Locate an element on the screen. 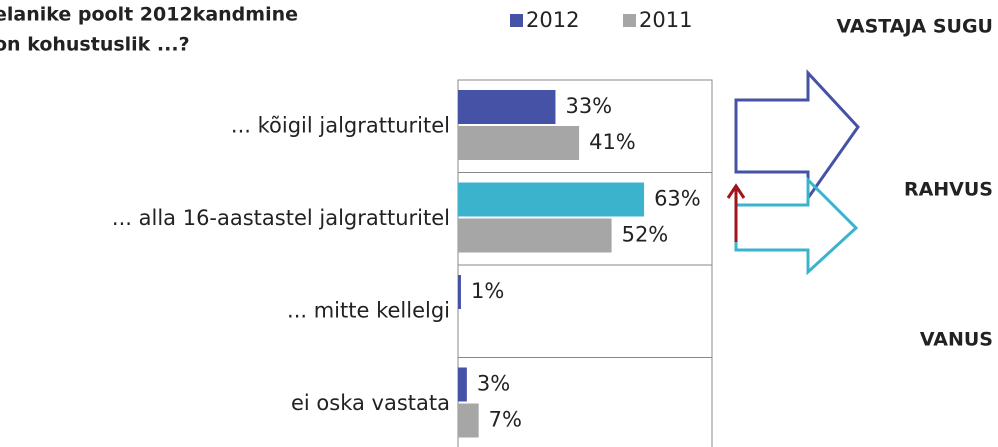  category-label: ... alla 16-aastastel jalgratturitel is located at coordinates (281, 218).